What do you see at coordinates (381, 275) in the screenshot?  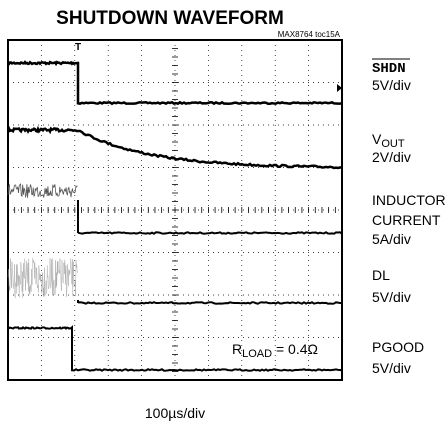 I see `ch4-name: DL` at bounding box center [381, 275].